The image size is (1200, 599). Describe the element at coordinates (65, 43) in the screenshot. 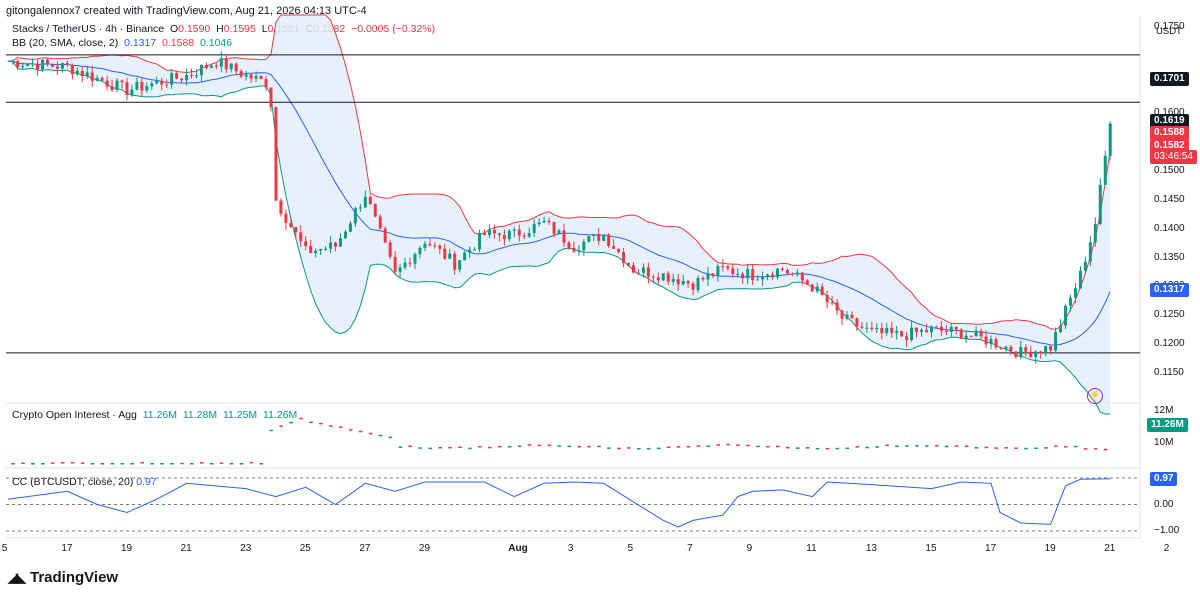

I see `bb-label: BB (20, SMA, close, 2)` at that location.